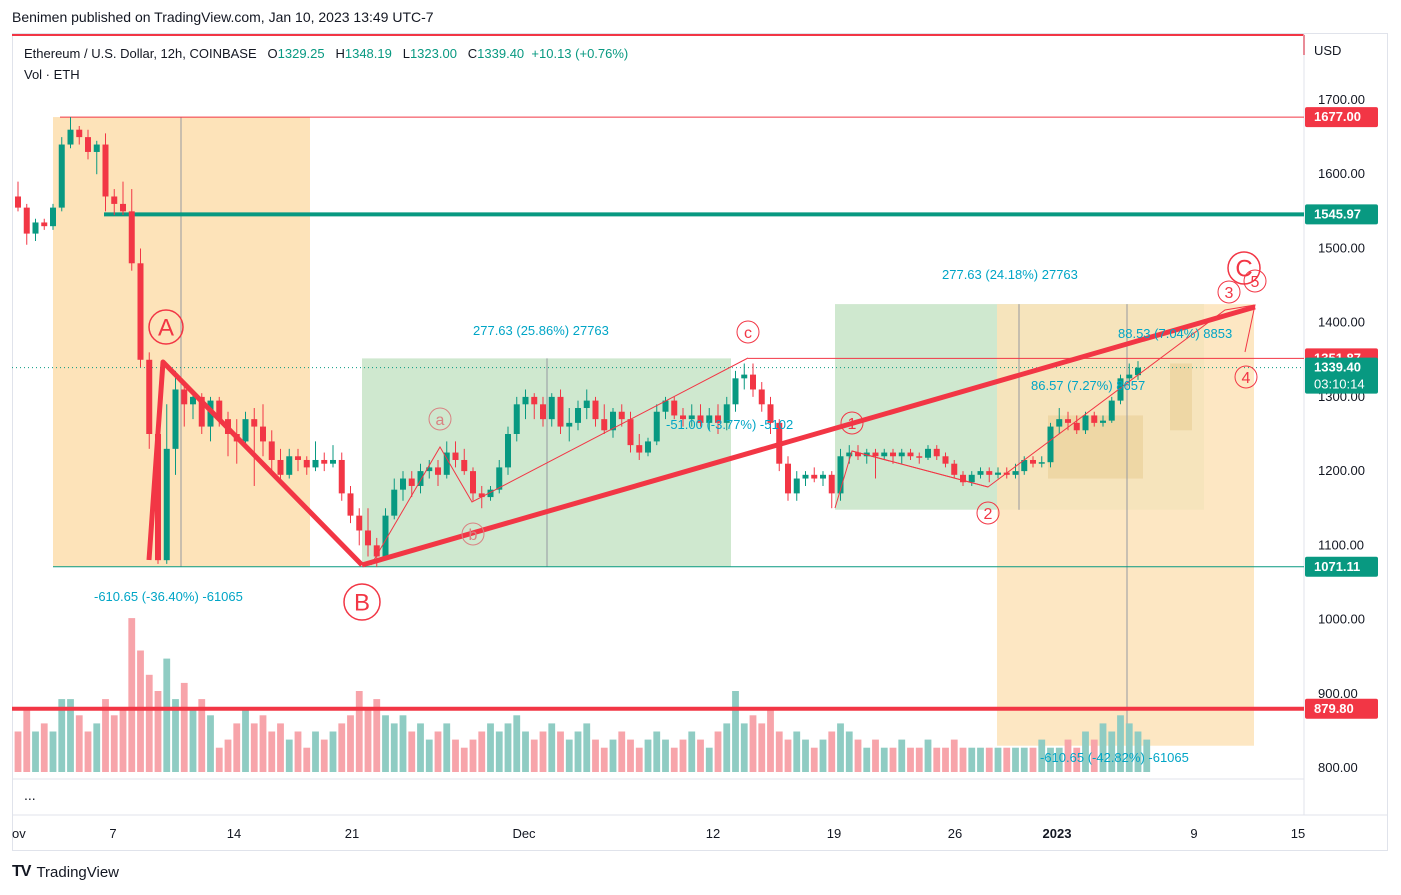  Describe the element at coordinates (1045, 406) in the screenshot. I see `wave-12345-line` at that location.